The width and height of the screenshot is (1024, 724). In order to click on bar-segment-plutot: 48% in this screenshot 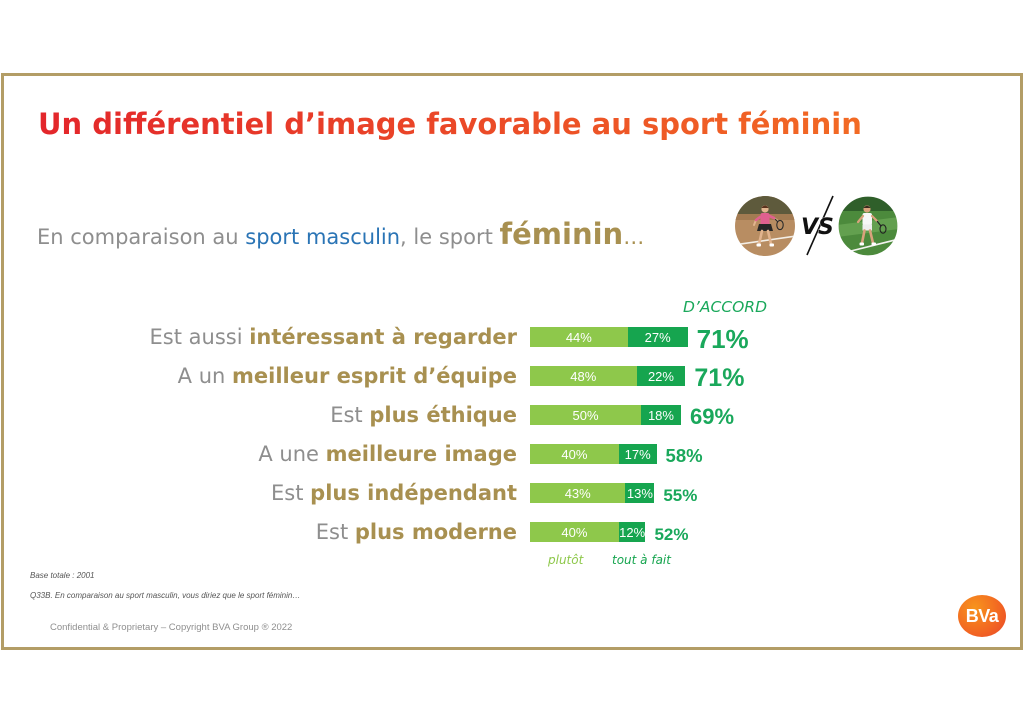, I will do `click(583, 376)`.